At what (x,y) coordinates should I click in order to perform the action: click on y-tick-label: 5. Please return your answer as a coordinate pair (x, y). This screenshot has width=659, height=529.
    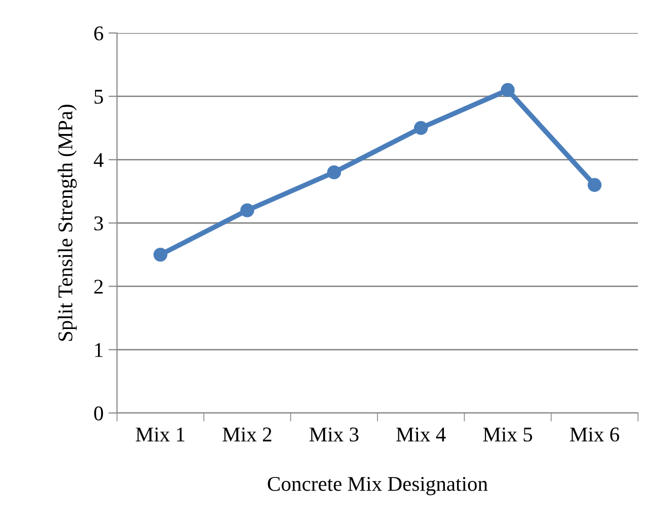
    Looking at the image, I should click on (98, 97).